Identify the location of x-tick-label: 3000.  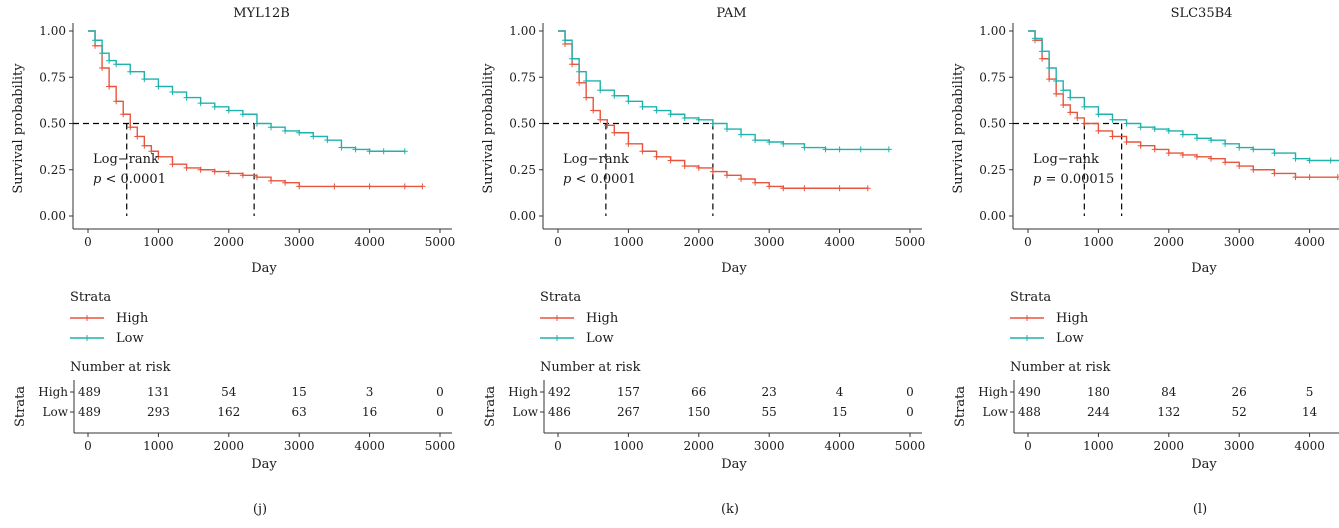
(299, 242).